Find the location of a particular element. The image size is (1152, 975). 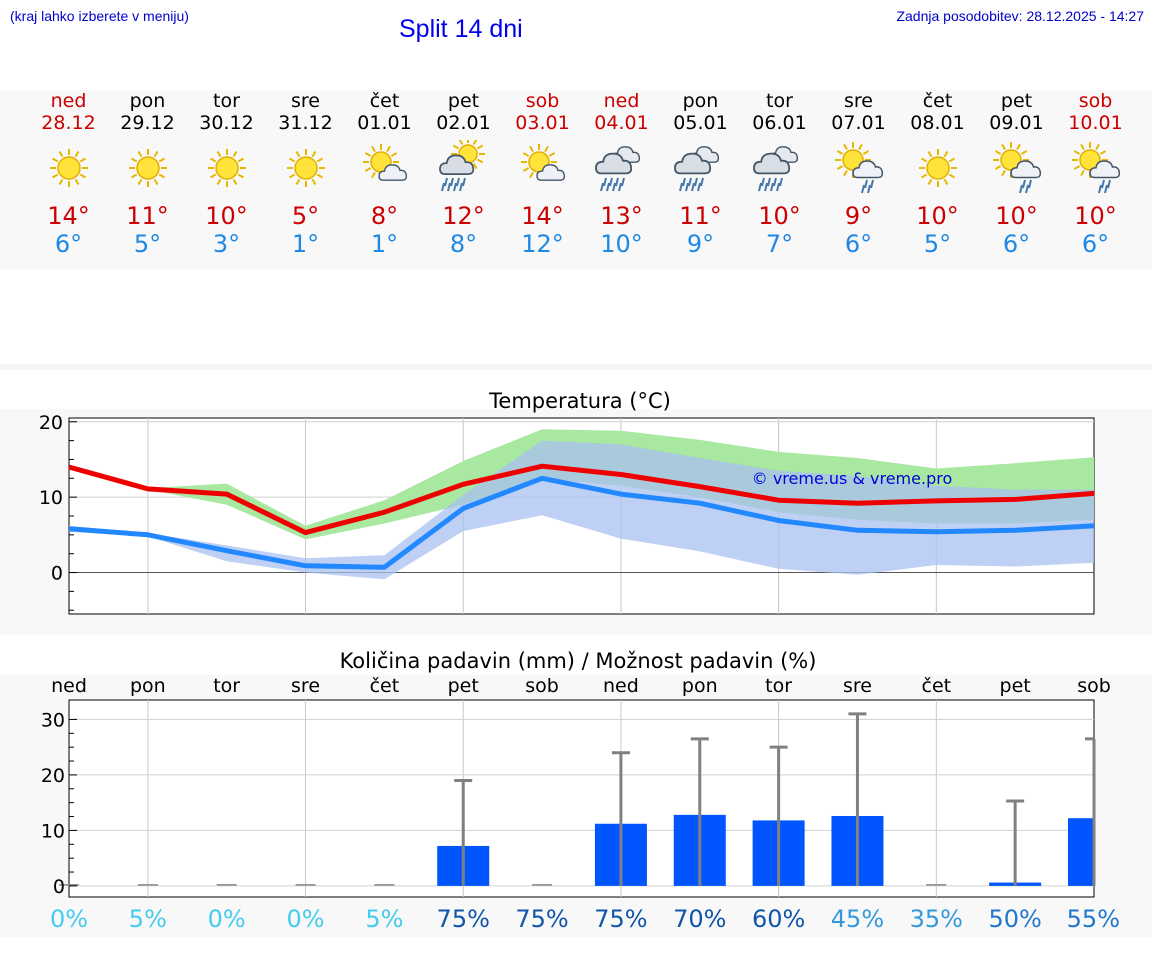

day-date: 09.01 is located at coordinates (1016, 123).